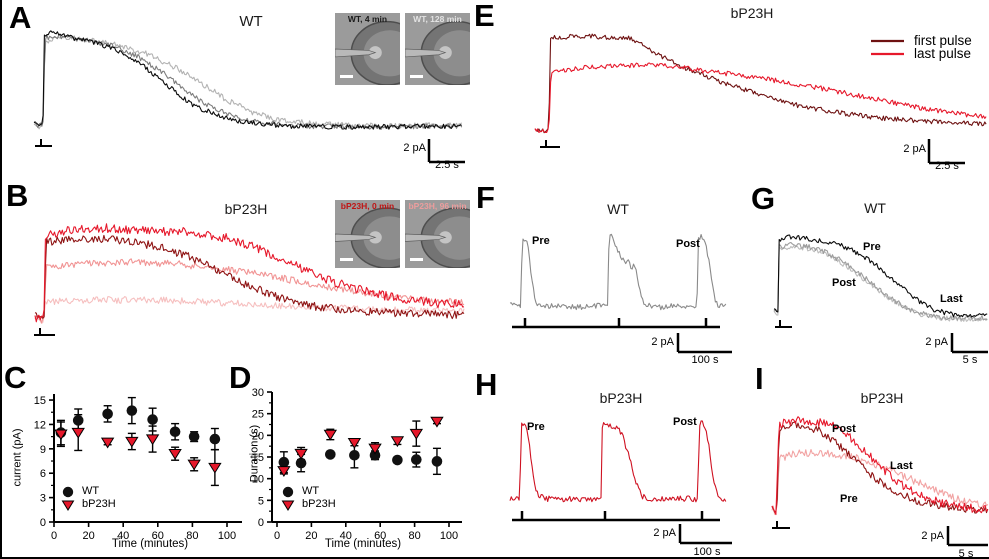  I want to click on micrograph-label: WT, 128 min, so click(437, 19).